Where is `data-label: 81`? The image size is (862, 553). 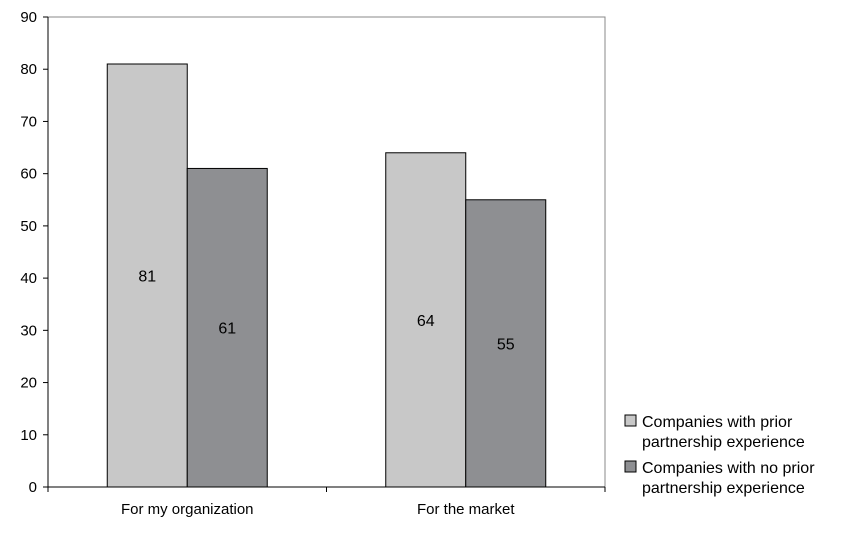 data-label: 81 is located at coordinates (147, 277).